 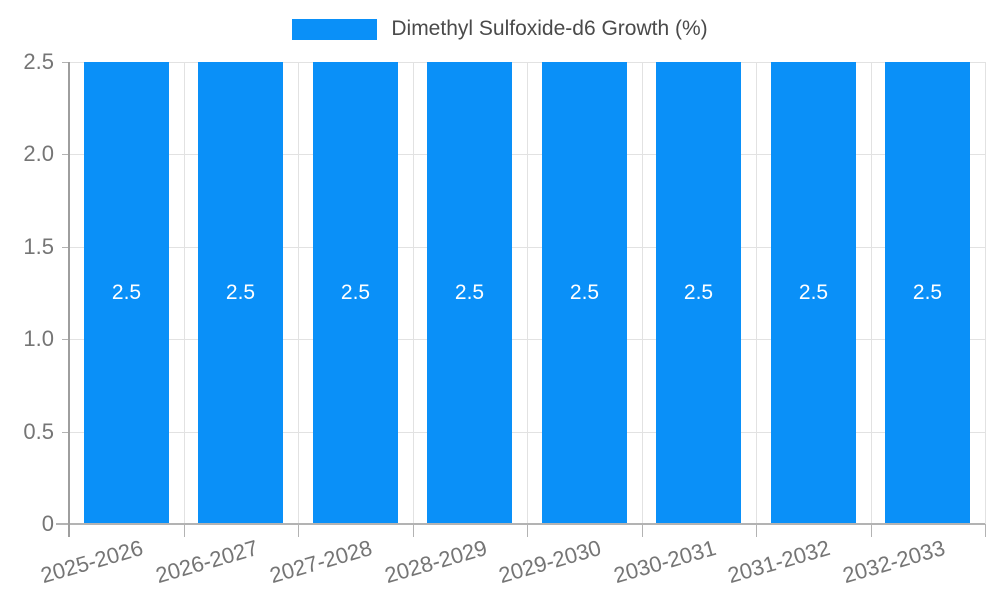 I want to click on legend-swatch-icon, so click(x=335, y=29).